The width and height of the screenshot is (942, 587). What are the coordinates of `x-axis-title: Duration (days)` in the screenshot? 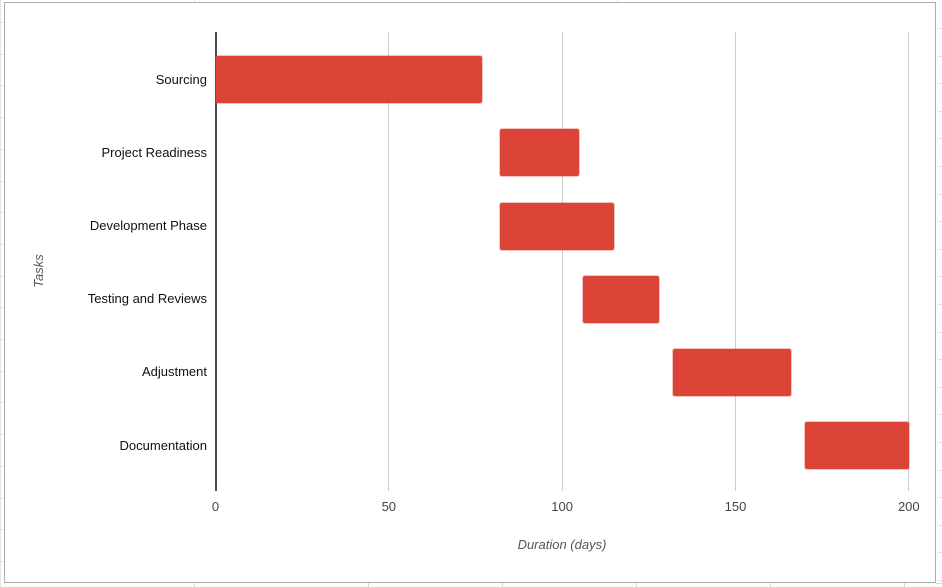 It's located at (562, 544).